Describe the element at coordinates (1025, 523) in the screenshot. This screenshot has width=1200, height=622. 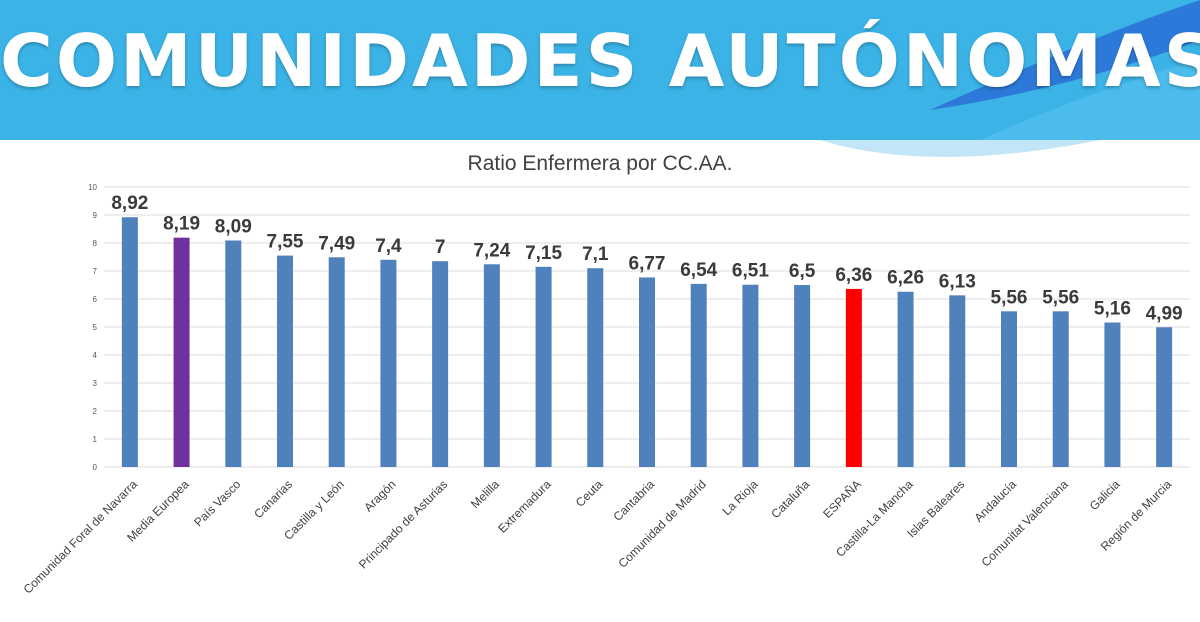
I see `x-tick-label: Comunitat Valenciana` at that location.